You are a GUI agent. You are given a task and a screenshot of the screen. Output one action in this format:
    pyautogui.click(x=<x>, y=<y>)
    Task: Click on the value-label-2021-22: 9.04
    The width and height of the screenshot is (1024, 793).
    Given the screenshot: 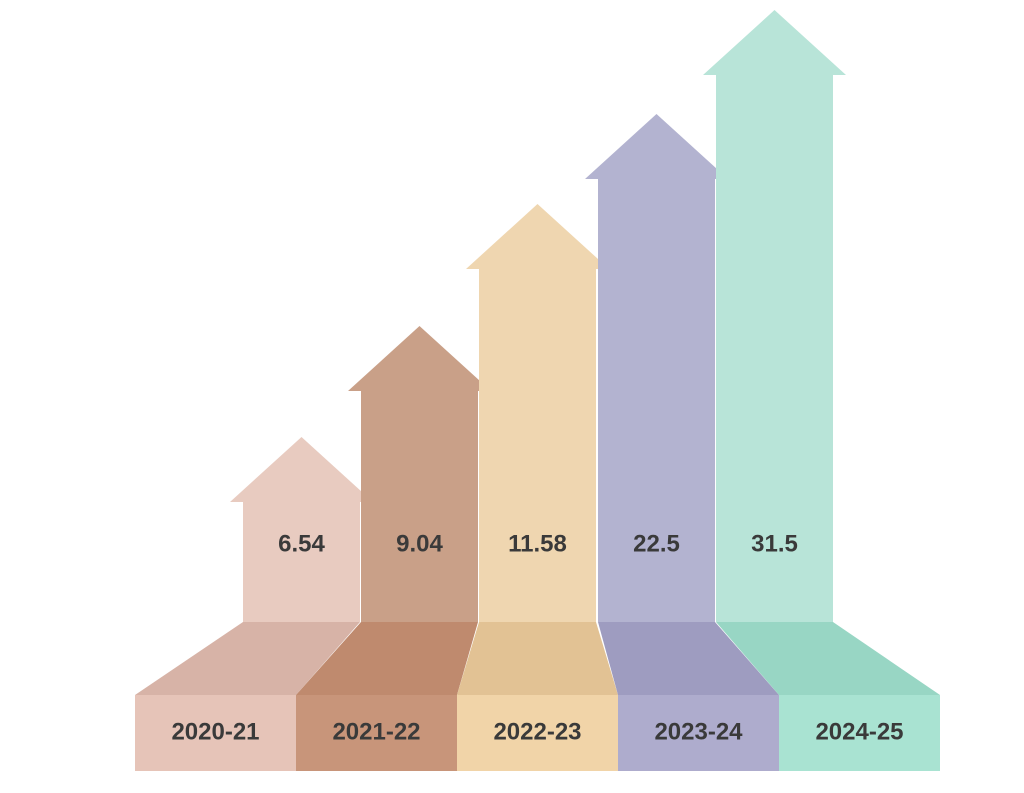 What is the action you would take?
    pyautogui.click(x=419, y=543)
    